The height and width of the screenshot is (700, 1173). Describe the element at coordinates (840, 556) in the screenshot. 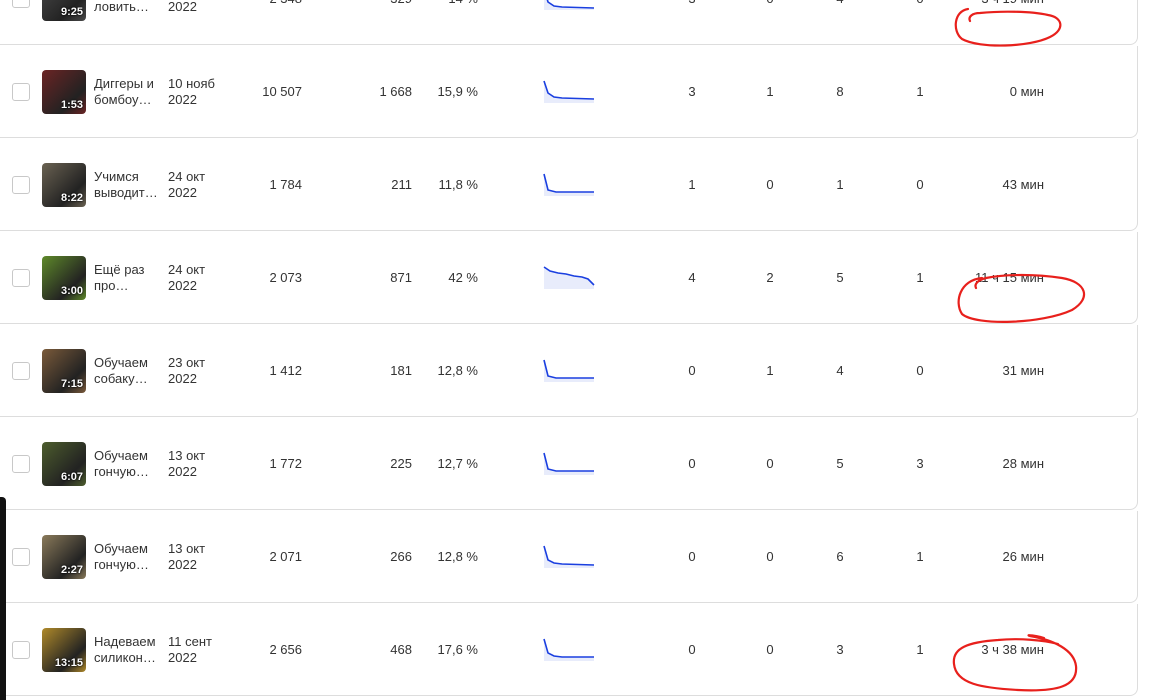

I see `count-3-value: 6` at that location.